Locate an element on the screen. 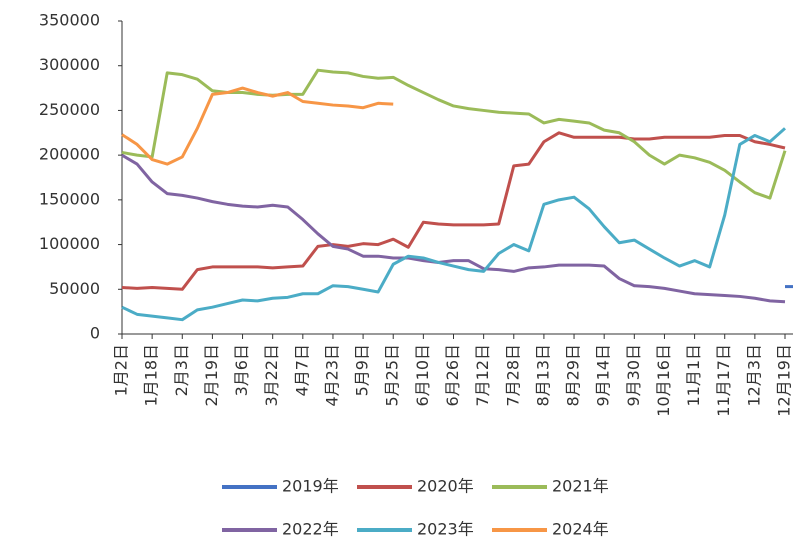 The height and width of the screenshot is (539, 793). y-tick-label: 200000 is located at coordinates (69, 154).